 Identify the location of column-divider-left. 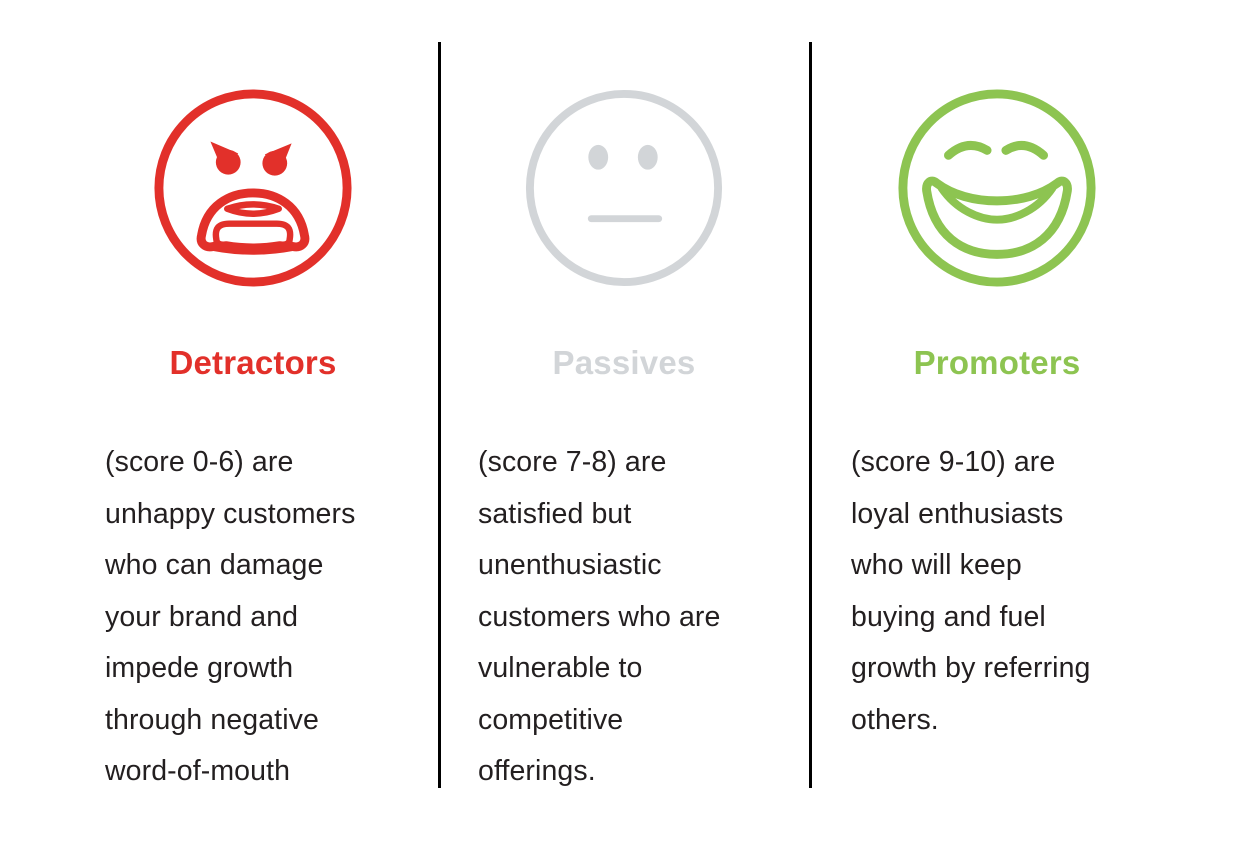
(439, 415).